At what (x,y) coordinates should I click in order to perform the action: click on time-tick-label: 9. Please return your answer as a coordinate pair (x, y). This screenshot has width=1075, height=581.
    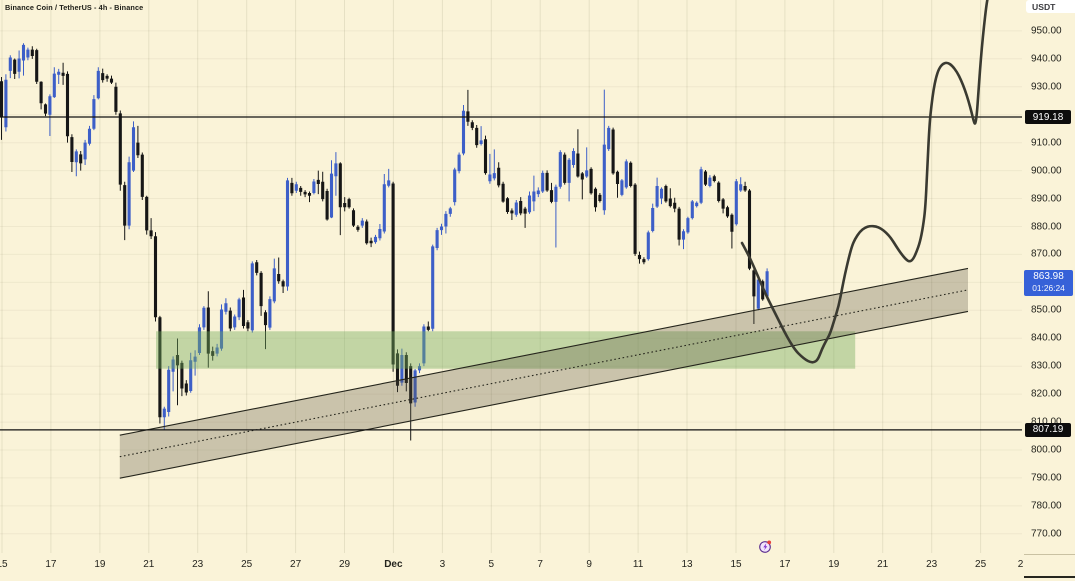
    Looking at the image, I should click on (589, 564).